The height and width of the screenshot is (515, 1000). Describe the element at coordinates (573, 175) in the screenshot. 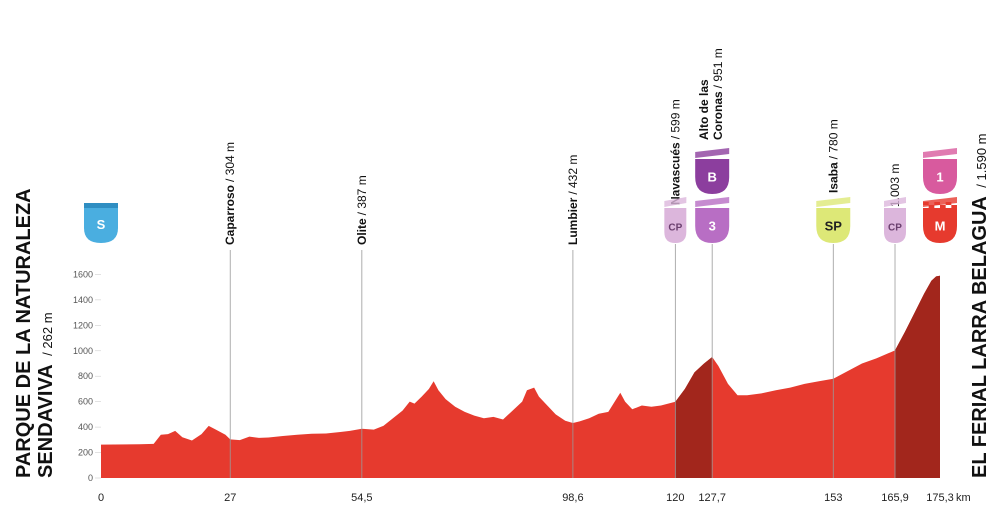

I see `waypoint-altitude: / 432 m` at that location.